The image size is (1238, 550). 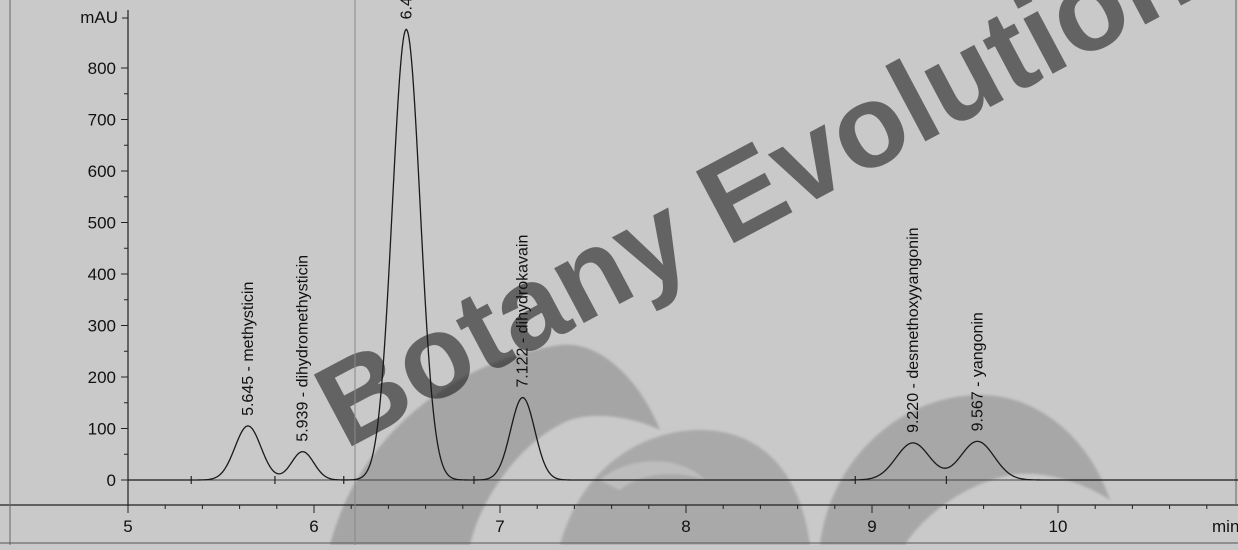 I want to click on peak-label: 9.220 - desmethoxyyangonin, so click(x=913, y=329).